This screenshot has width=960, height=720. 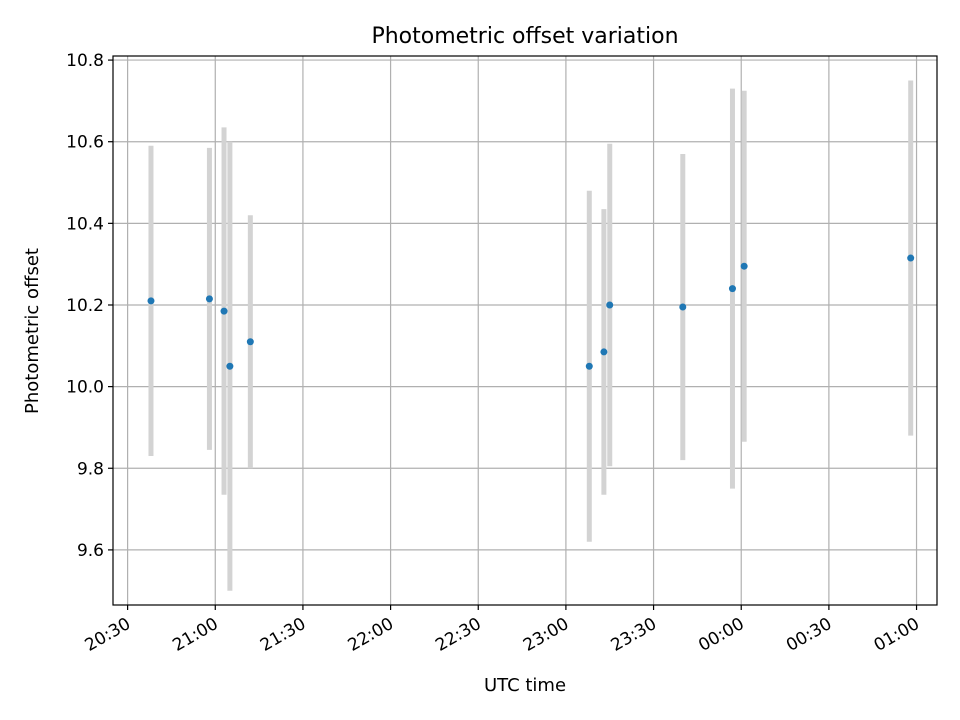 What do you see at coordinates (90, 469) in the screenshot?
I see `y-tick-label: 9.8` at bounding box center [90, 469].